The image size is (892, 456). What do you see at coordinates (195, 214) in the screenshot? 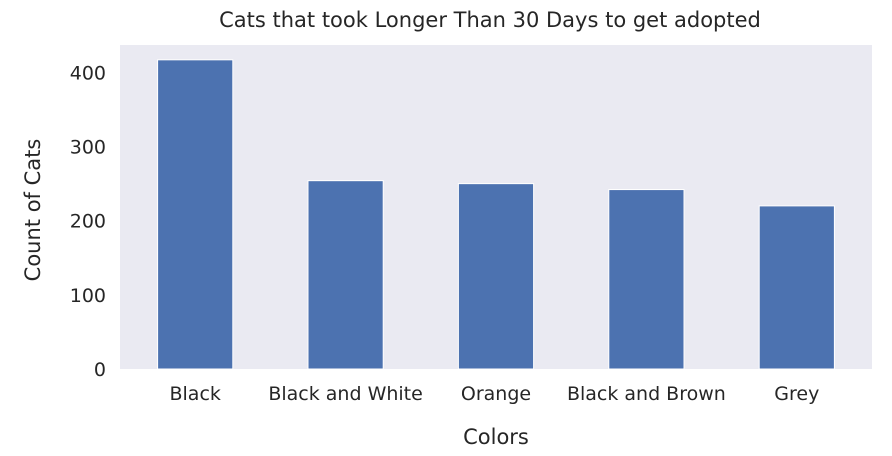
I see `bar-black` at bounding box center [195, 214].